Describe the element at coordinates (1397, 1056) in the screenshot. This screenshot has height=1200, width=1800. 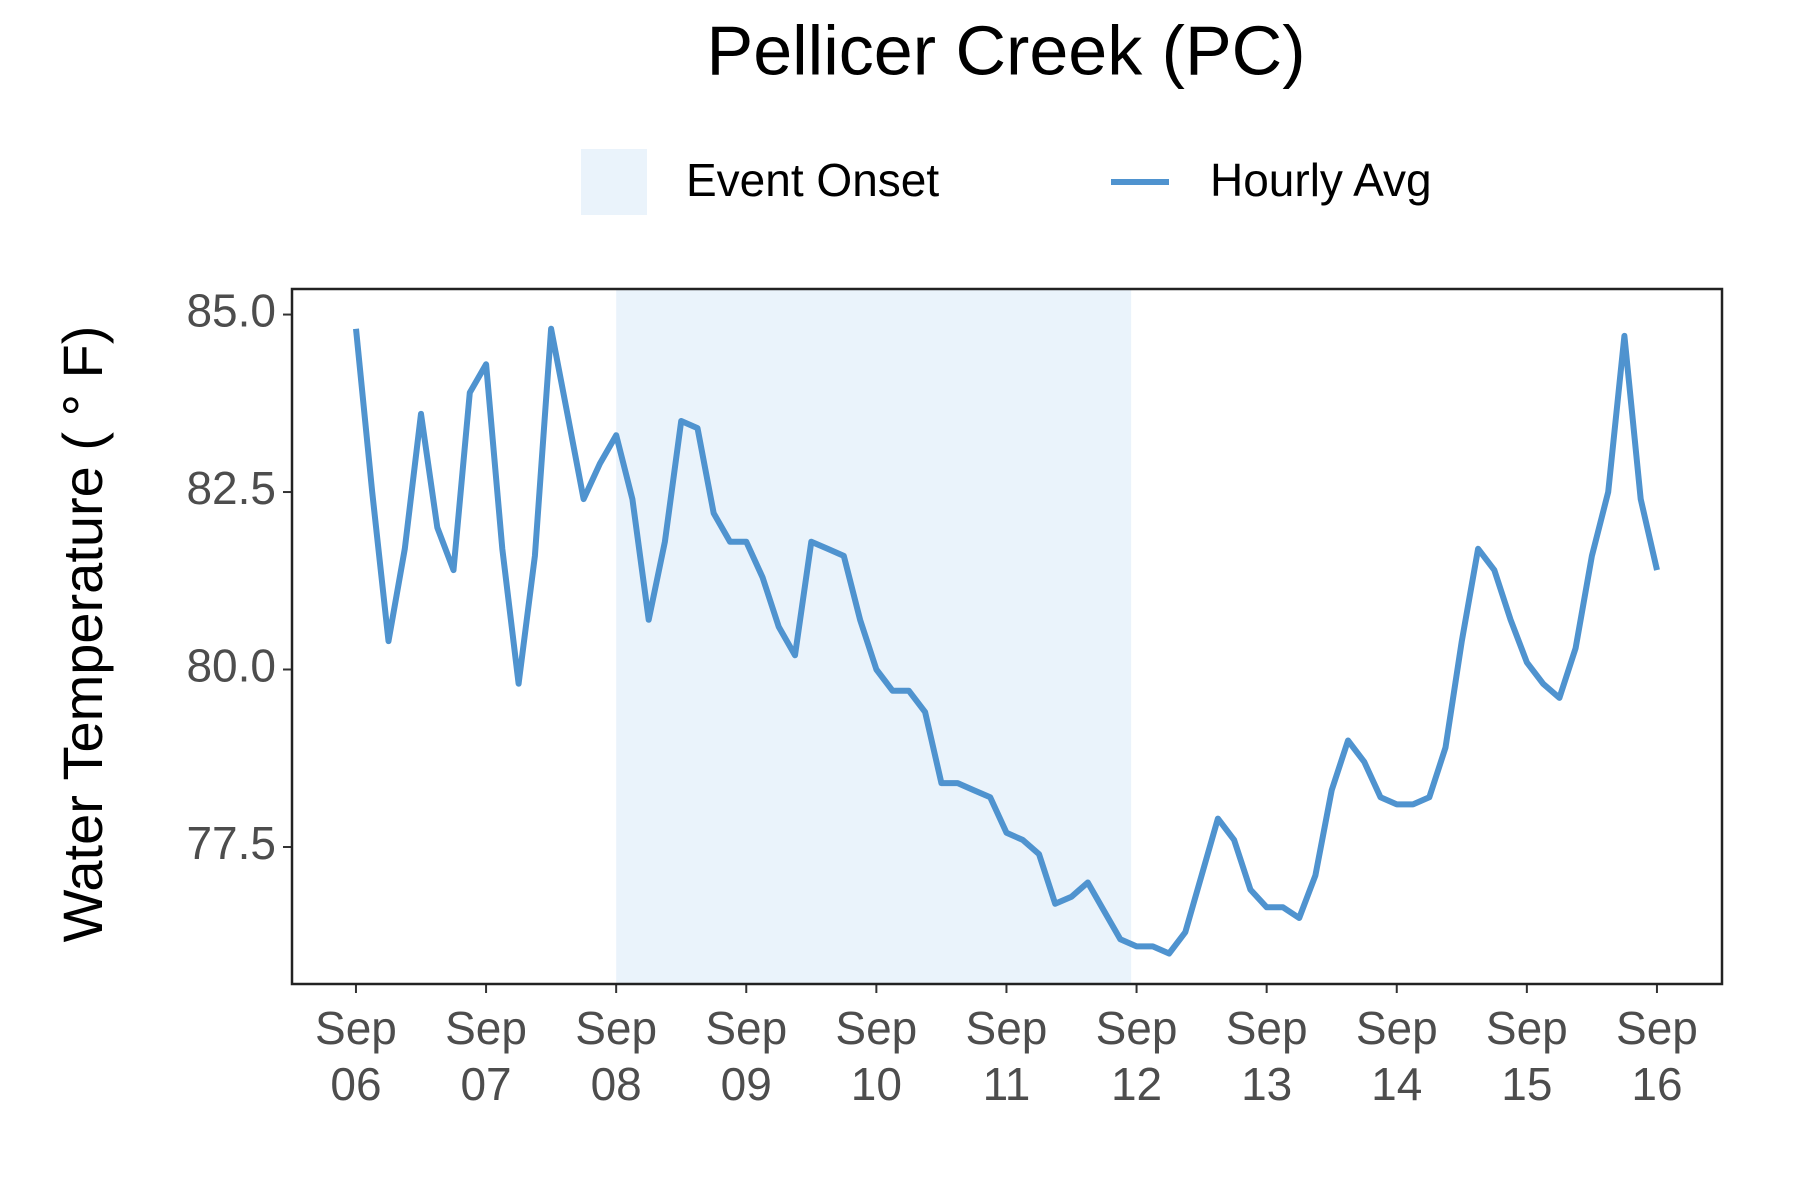
I see `x-tick-label: Sep 14` at that location.